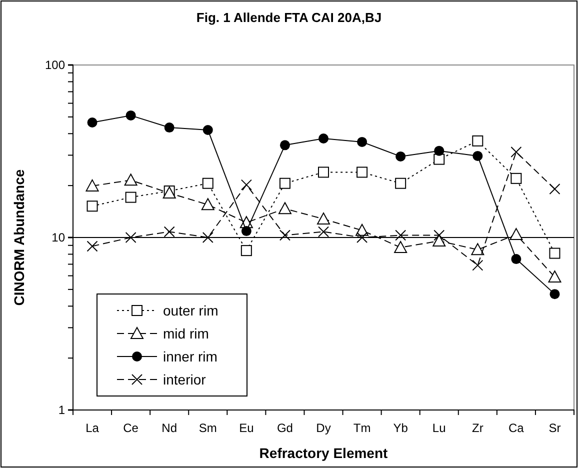  What do you see at coordinates (170, 428) in the screenshot?
I see `x-tick-label: Nd` at bounding box center [170, 428].